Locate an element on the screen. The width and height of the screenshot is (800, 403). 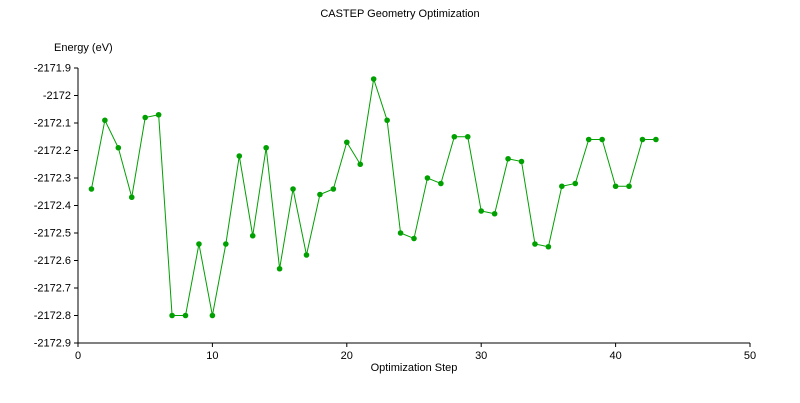
y-tick-label: -2172.8 is located at coordinates (52, 316).